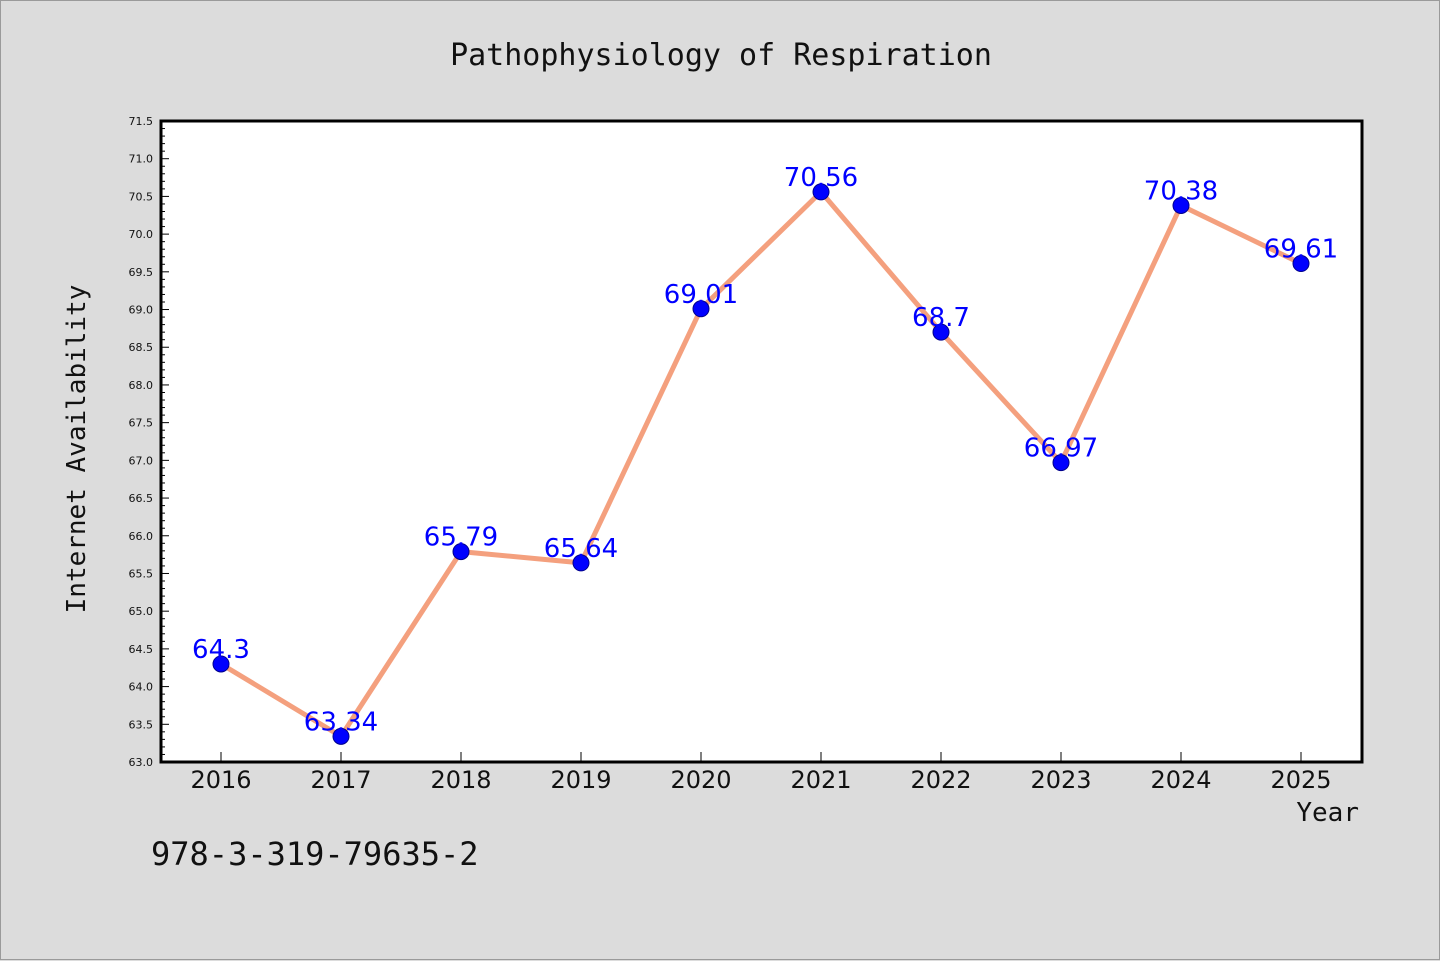  I want to click on y-tick-label: 71.5, so click(141, 121).